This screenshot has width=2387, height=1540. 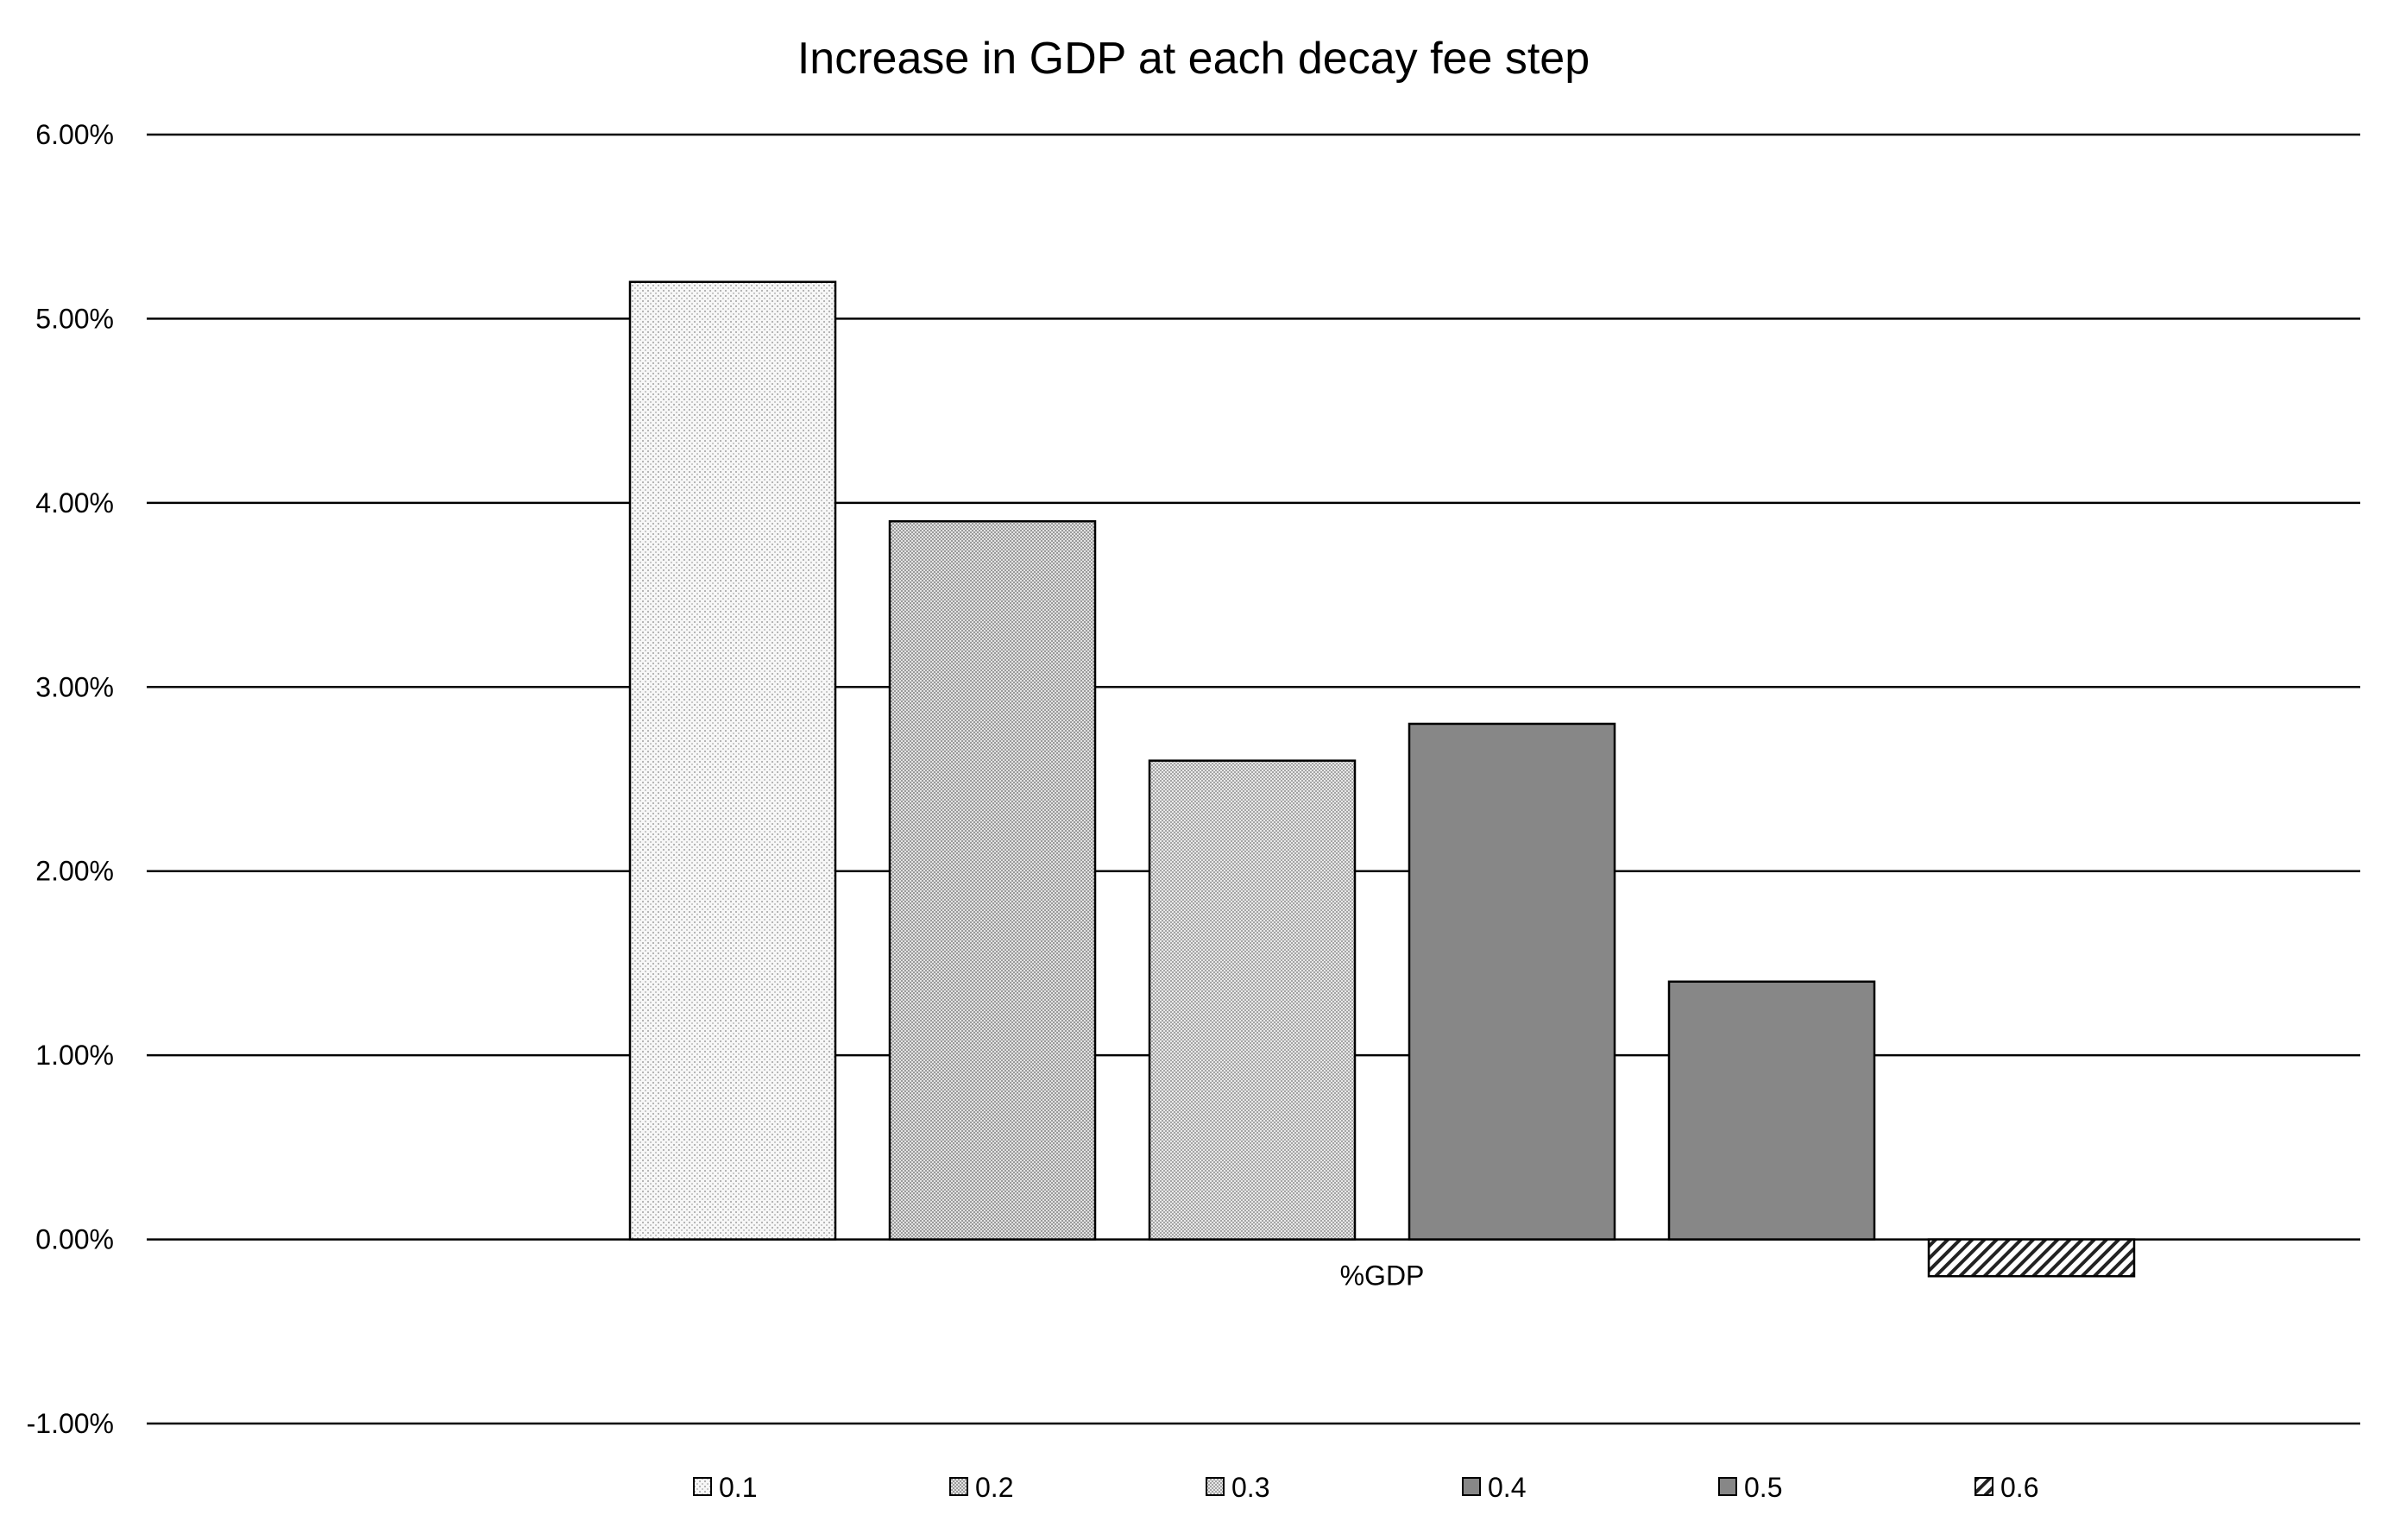 What do you see at coordinates (1763, 1488) in the screenshot?
I see `legend-label-0-5: 0.5` at bounding box center [1763, 1488].